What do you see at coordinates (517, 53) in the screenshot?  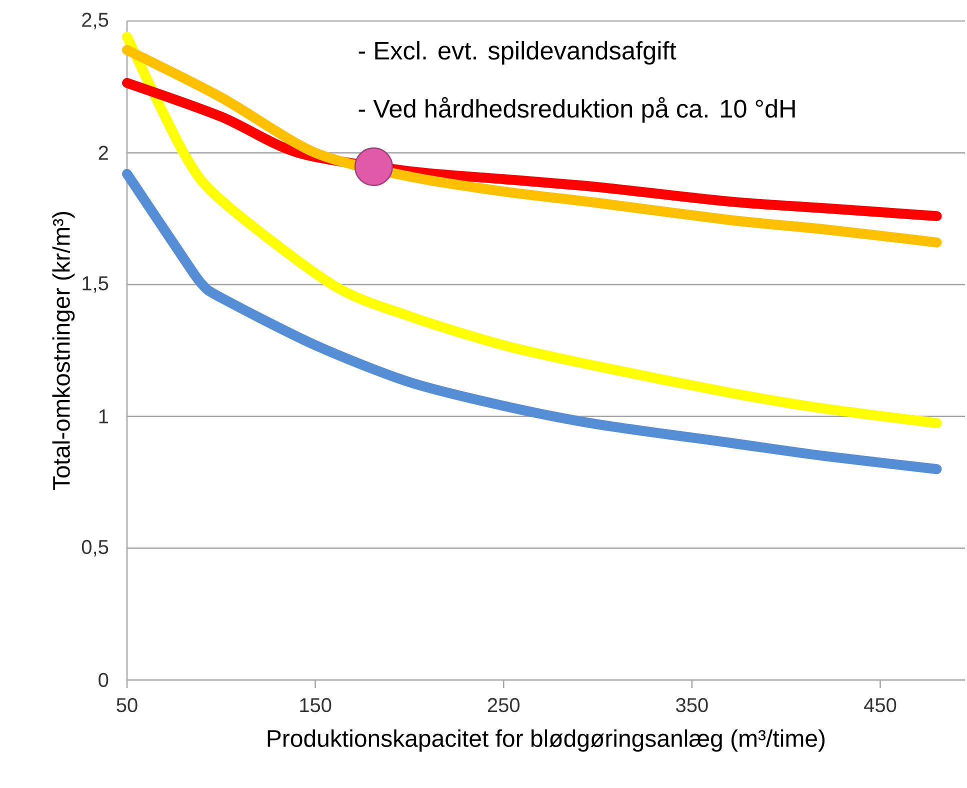 I see `annotation: - Excl. evt. spildevandsafgift` at bounding box center [517, 53].